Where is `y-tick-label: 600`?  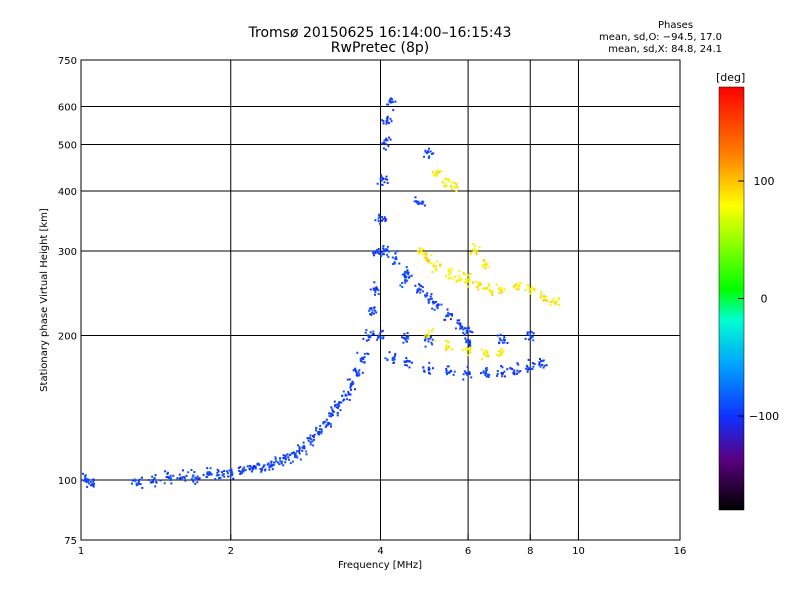 y-tick-label: 600 is located at coordinates (67, 108).